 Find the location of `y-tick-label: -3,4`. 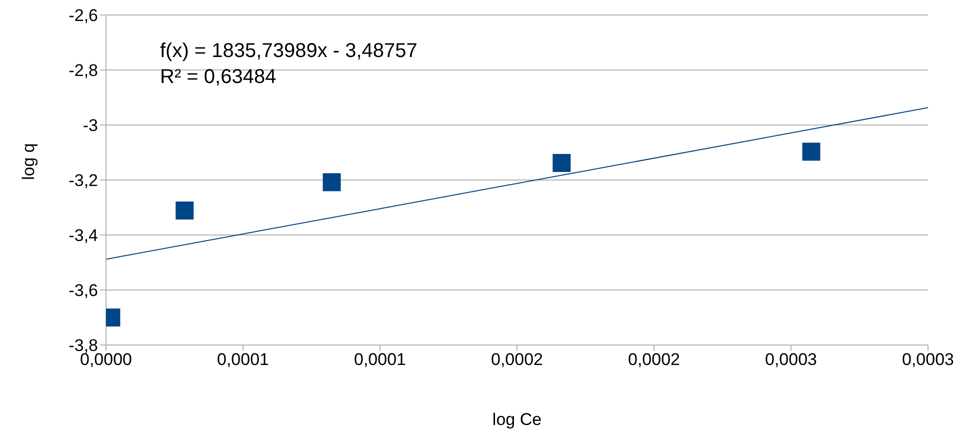

y-tick-label: -3,4 is located at coordinates (83, 236).